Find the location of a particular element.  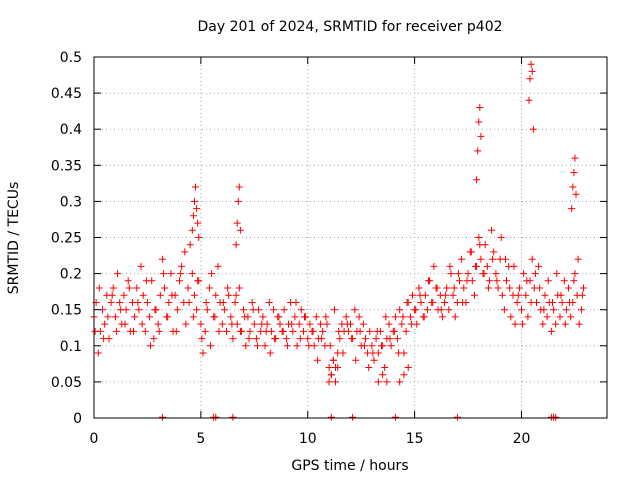

y-axis-label: SRMTID / TECUs is located at coordinates (14, 238).